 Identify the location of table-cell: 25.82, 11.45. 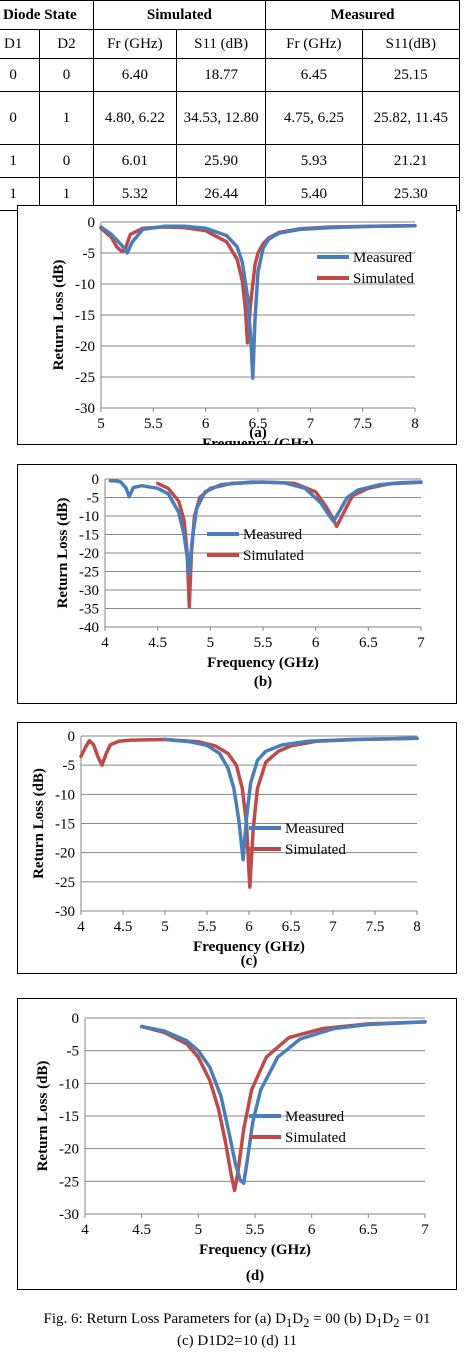
(411, 118).